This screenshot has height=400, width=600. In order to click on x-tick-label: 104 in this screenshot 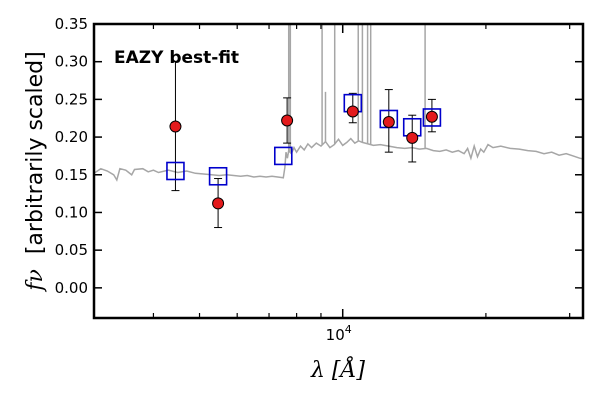, I will do `click(339, 333)`.